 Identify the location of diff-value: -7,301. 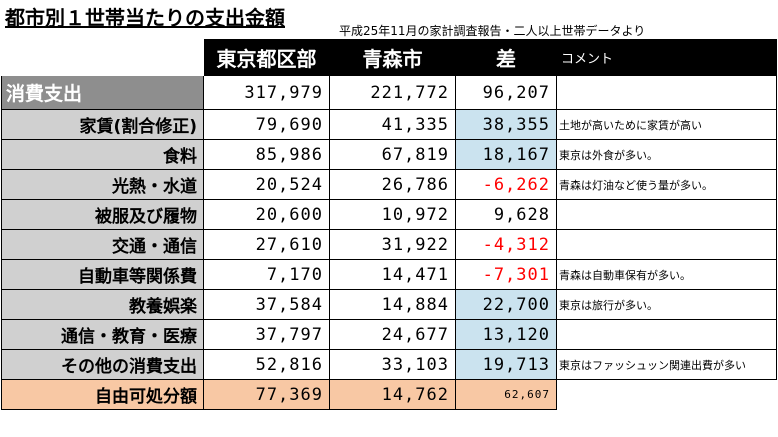
(506, 274).